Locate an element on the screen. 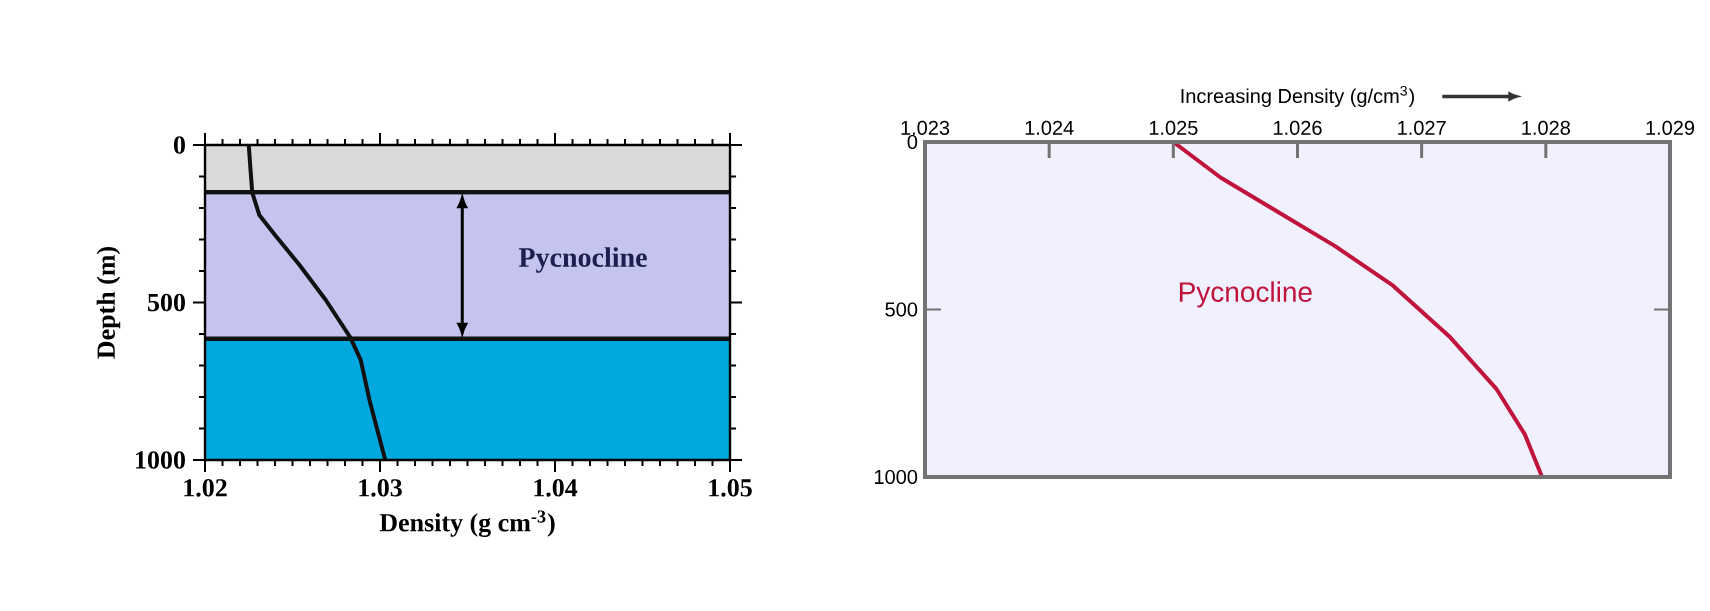 The image size is (1710, 611). x-tick-label: 1.02 is located at coordinates (205, 488).